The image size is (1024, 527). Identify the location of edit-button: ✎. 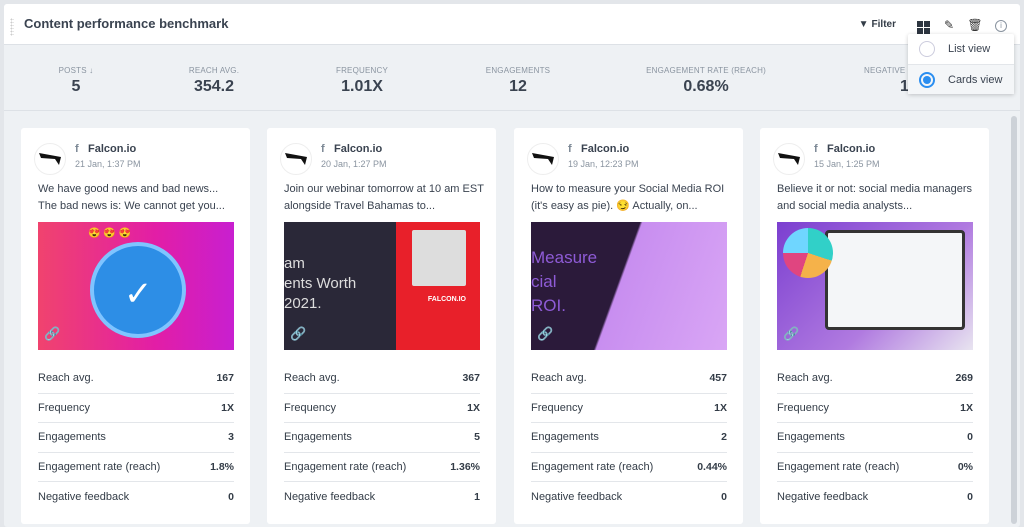
(949, 25).